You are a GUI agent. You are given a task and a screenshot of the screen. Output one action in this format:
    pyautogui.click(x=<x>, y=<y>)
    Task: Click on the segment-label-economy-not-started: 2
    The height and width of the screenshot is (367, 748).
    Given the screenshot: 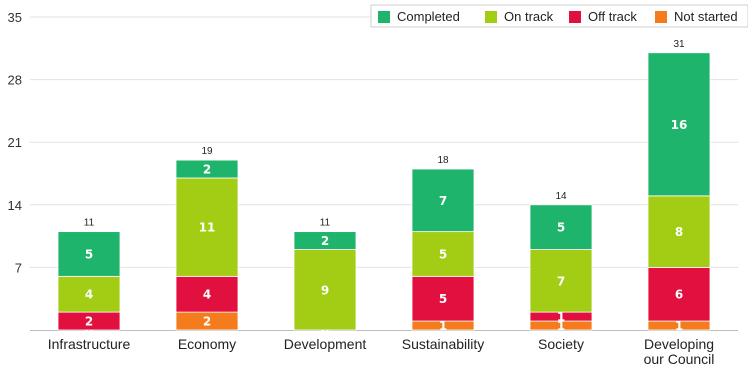 What is the action you would take?
    pyautogui.click(x=207, y=322)
    